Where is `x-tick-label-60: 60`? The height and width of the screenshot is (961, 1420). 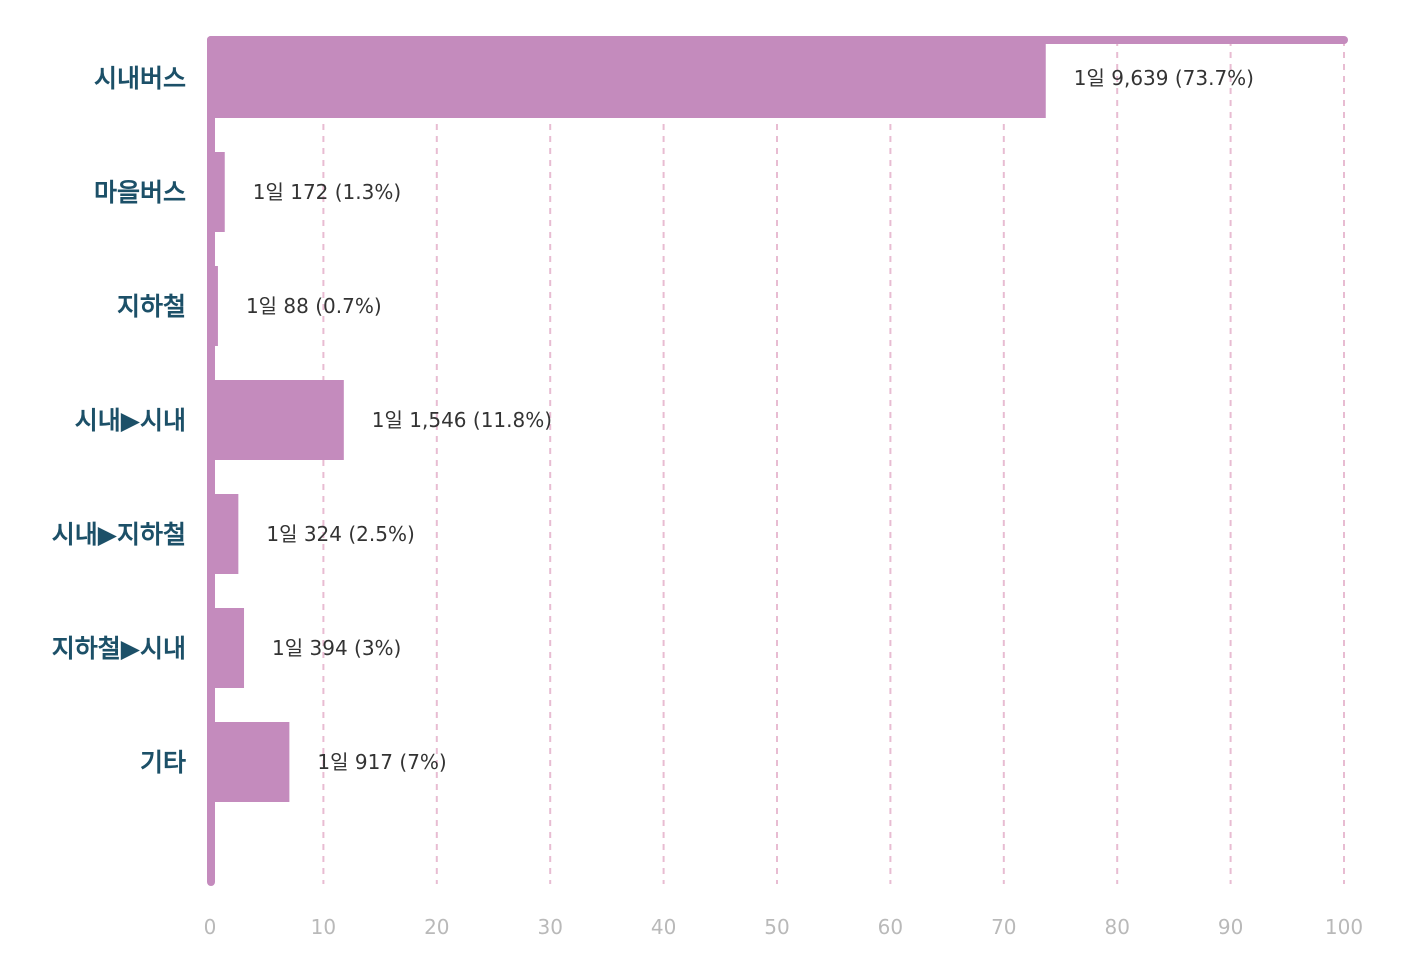
x-tick-label-60: 60 is located at coordinates (890, 927).